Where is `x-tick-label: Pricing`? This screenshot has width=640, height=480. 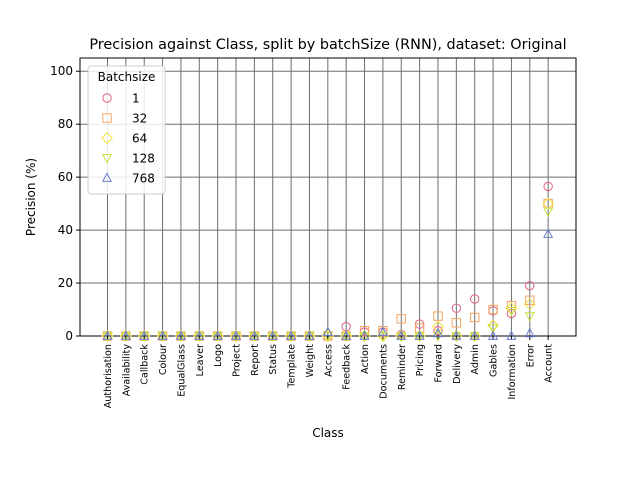 x-tick-label: Pricing is located at coordinates (420, 360).